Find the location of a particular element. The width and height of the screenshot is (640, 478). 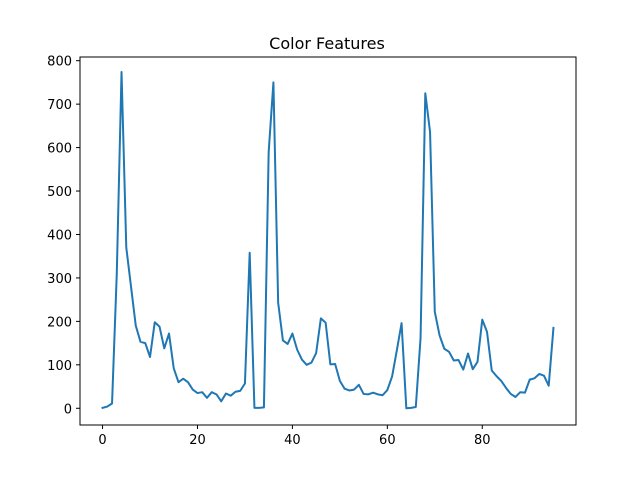

x-tick-label: 0 is located at coordinates (102, 440).